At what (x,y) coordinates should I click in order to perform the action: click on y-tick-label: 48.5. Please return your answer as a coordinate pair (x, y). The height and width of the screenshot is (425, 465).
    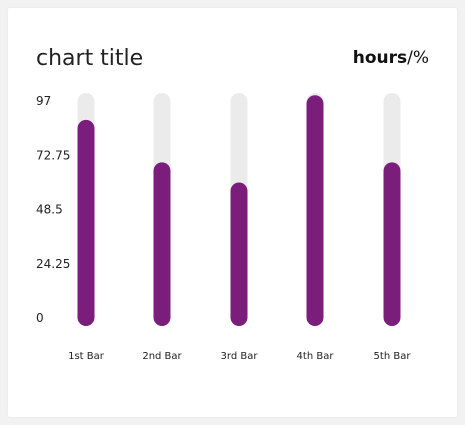
    Looking at the image, I should click on (49, 210).